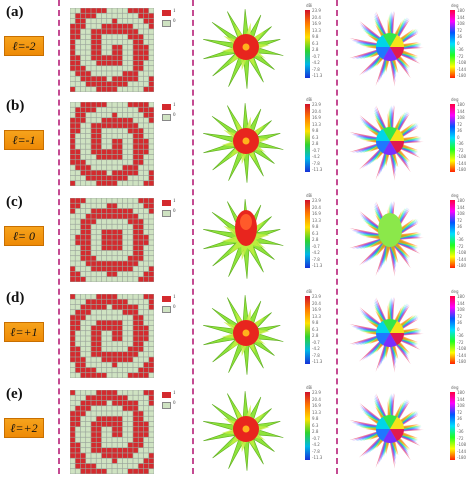 The height and width of the screenshot is (479, 474). Describe the element at coordinates (386, 238) in the screenshot. I see `phase-pattern` at that location.